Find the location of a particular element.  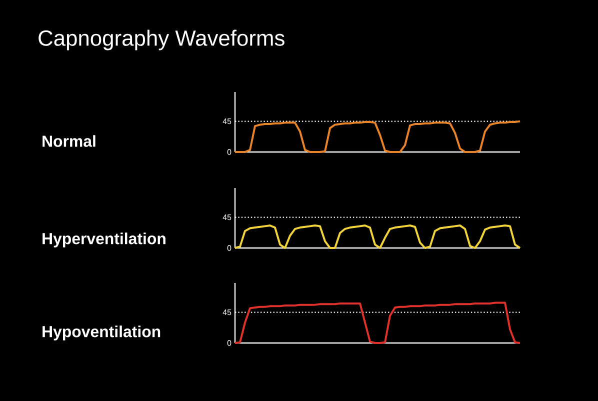

y-axis-title: Normal is located at coordinates (69, 141).